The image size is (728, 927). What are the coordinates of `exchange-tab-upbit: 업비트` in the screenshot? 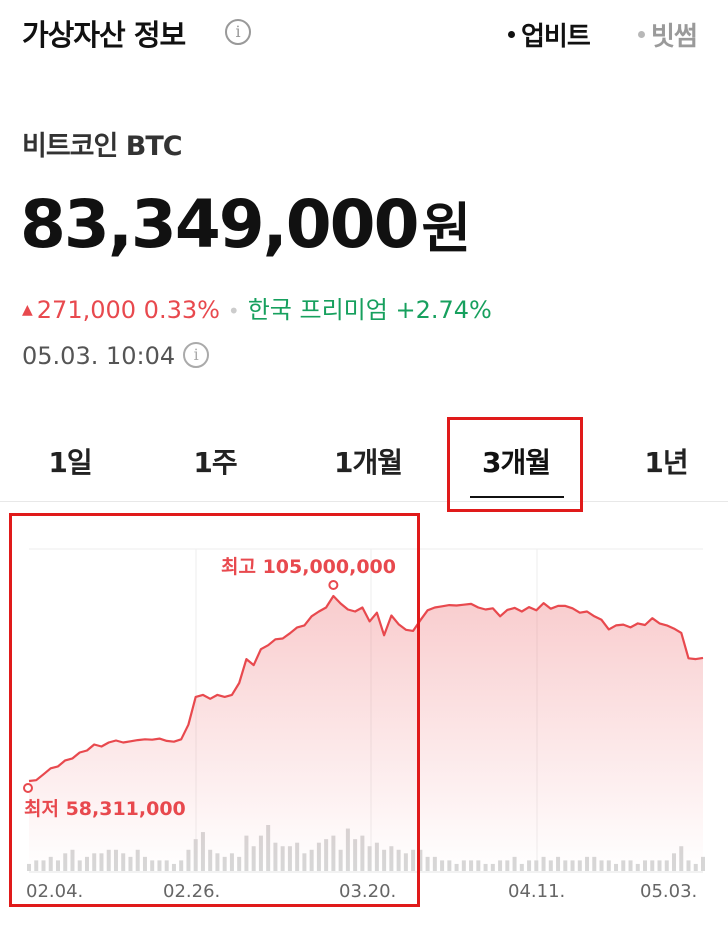 It's located at (549, 34).